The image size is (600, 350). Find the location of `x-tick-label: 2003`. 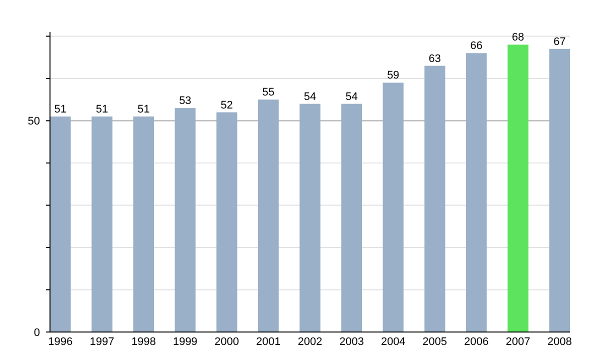

x-tick-label: 2003 is located at coordinates (351, 342).